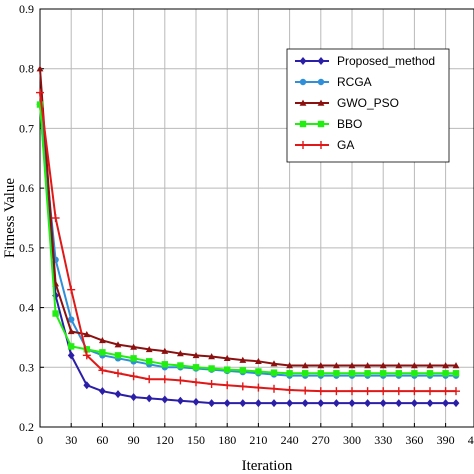 The height and width of the screenshot is (474, 474). What do you see at coordinates (10, 218) in the screenshot?
I see `y-axis-title: Fitness Value` at bounding box center [10, 218].